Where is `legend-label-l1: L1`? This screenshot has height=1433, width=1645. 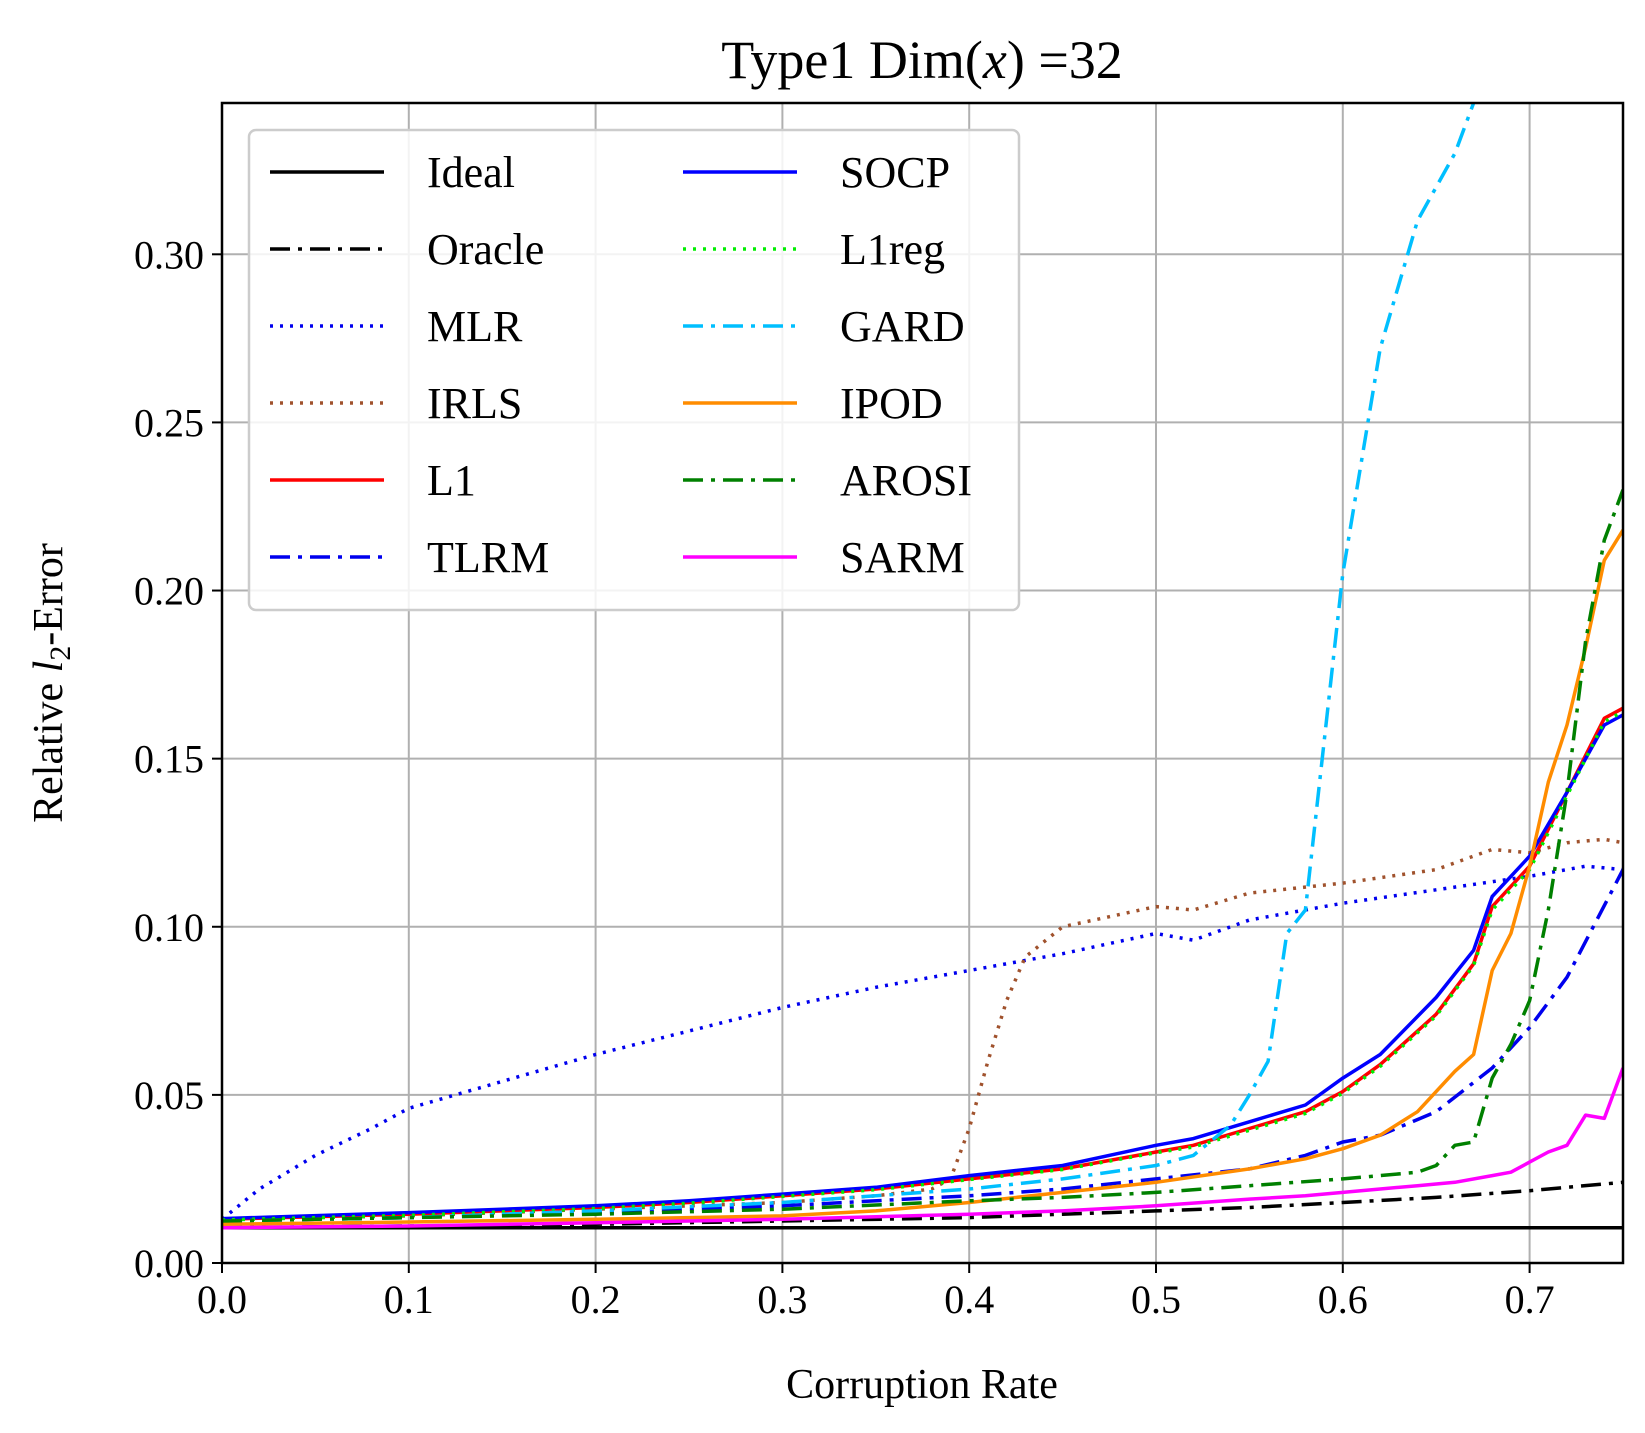 legend-label-l1: L1 is located at coordinates (451, 480).